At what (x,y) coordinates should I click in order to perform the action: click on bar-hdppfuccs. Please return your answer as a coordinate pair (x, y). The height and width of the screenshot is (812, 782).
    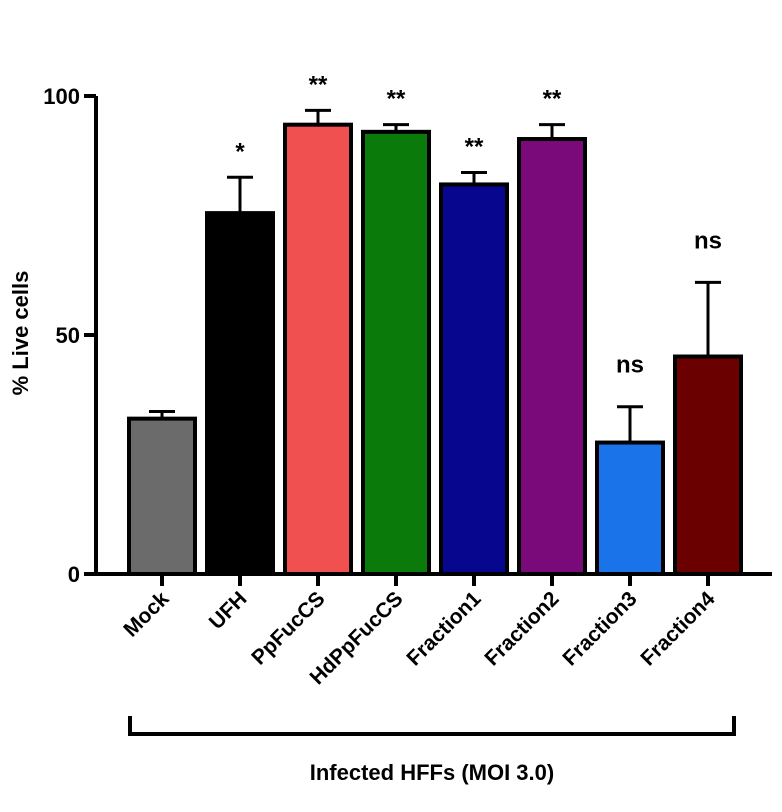
    Looking at the image, I should click on (396, 352).